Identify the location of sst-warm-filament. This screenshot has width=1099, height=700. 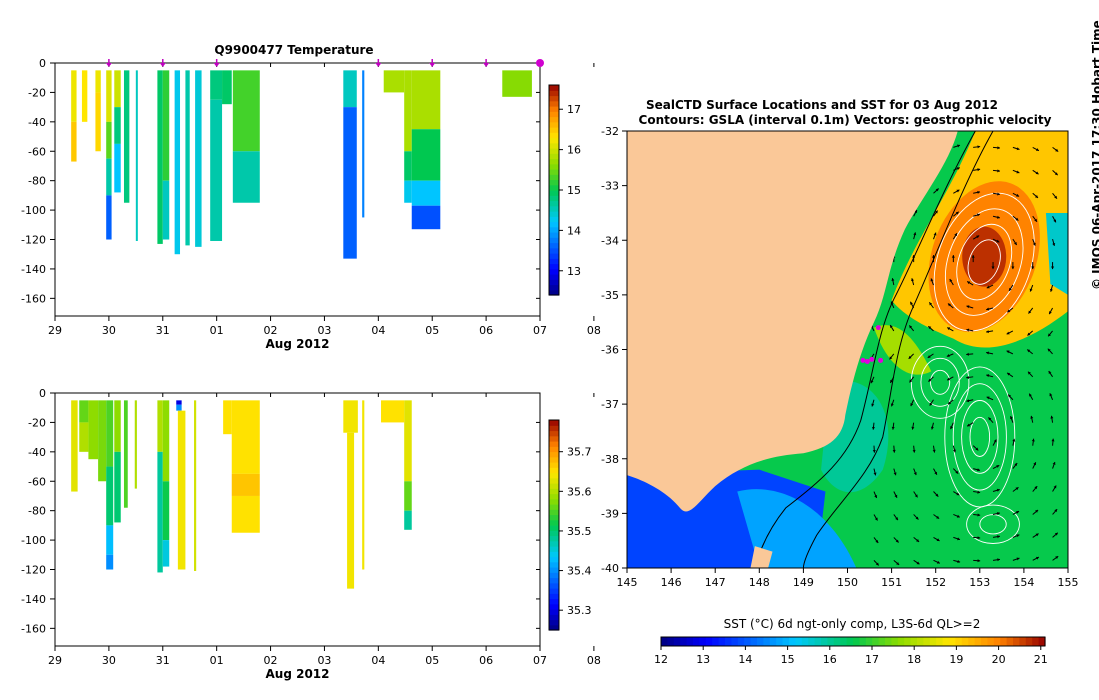
(902, 350).